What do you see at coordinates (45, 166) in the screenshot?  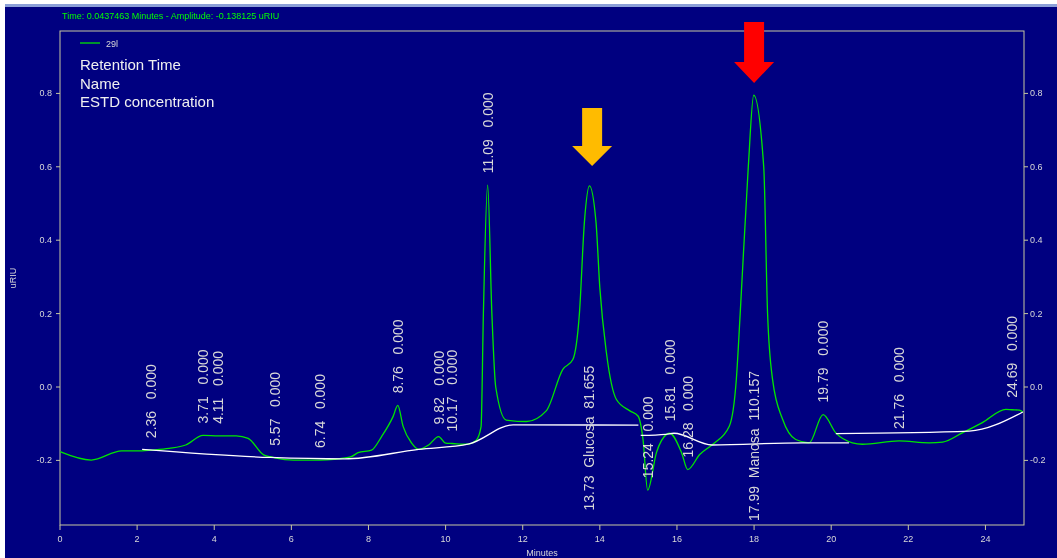 I see `y-tick-label: 0.6` at bounding box center [45, 166].